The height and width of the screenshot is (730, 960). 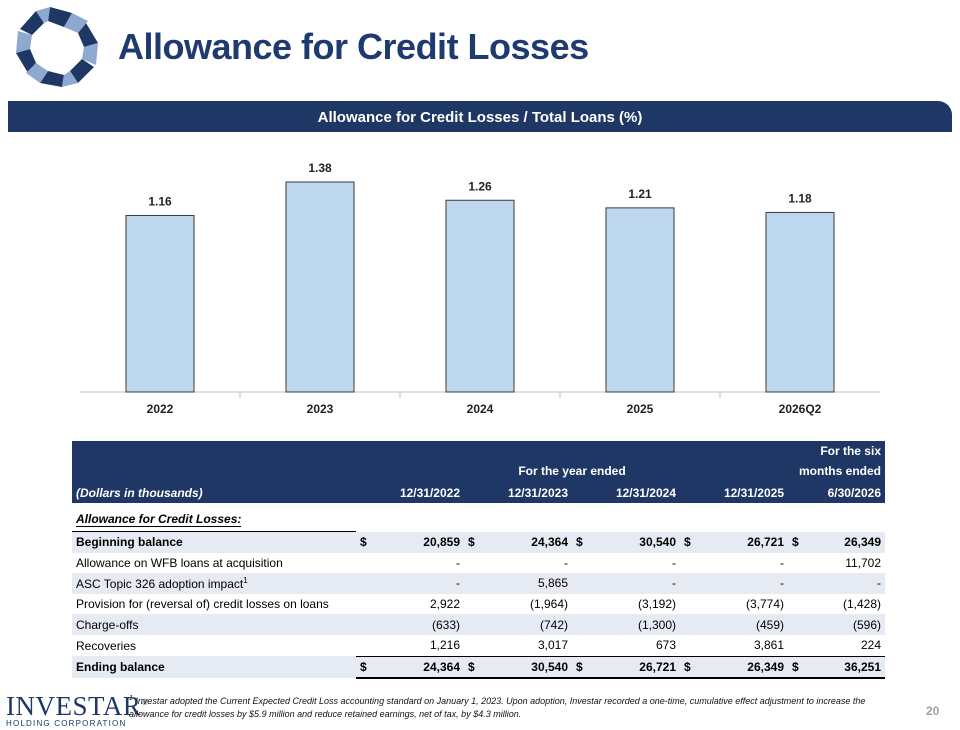 What do you see at coordinates (320, 168) in the screenshot?
I see `data-label: 1.38` at bounding box center [320, 168].